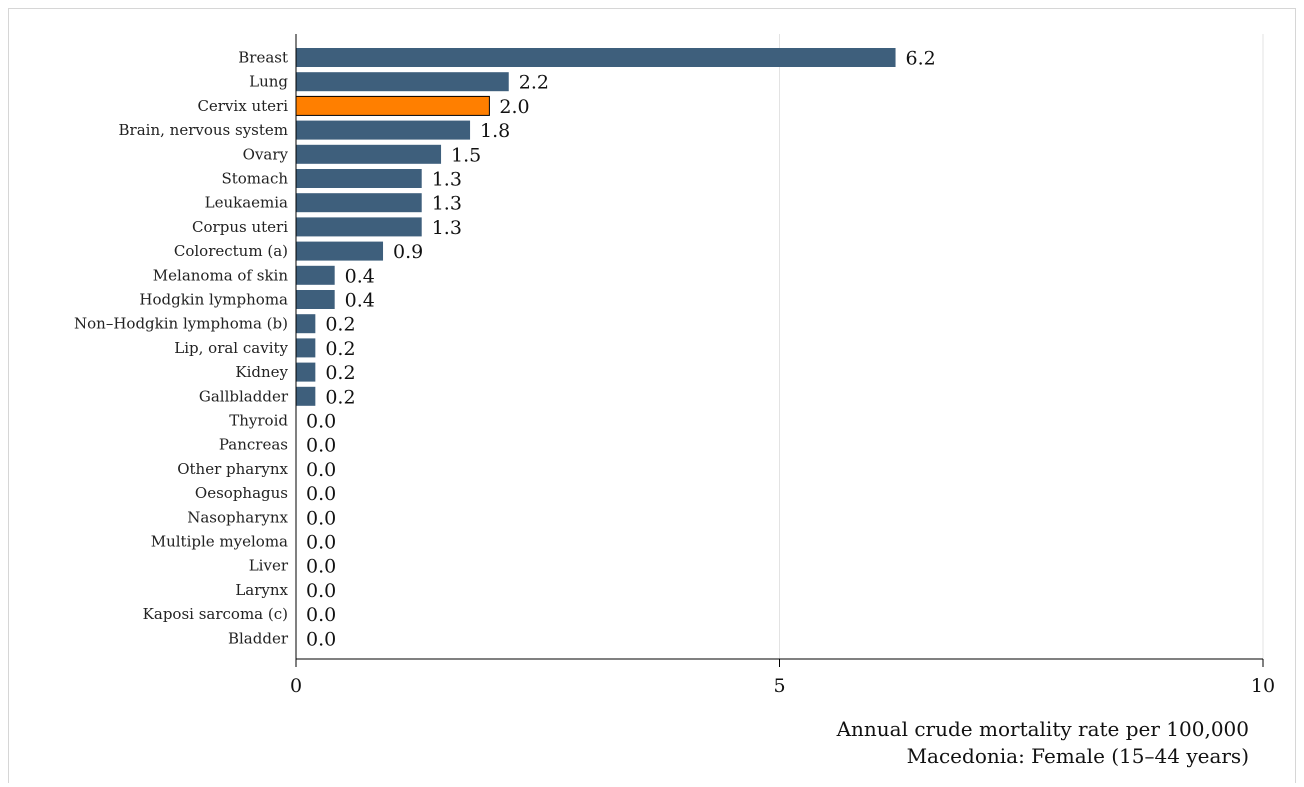 The width and height of the screenshot is (1304, 787). I want to click on value-label-18: 0.0, so click(321, 494).